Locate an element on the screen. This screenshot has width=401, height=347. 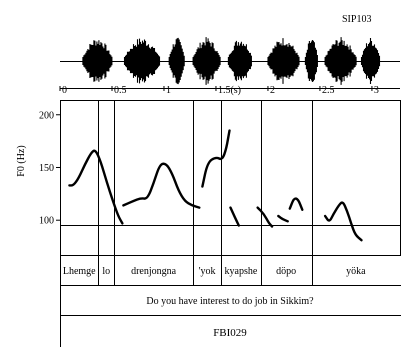
waveform is located at coordinates (230, 61).